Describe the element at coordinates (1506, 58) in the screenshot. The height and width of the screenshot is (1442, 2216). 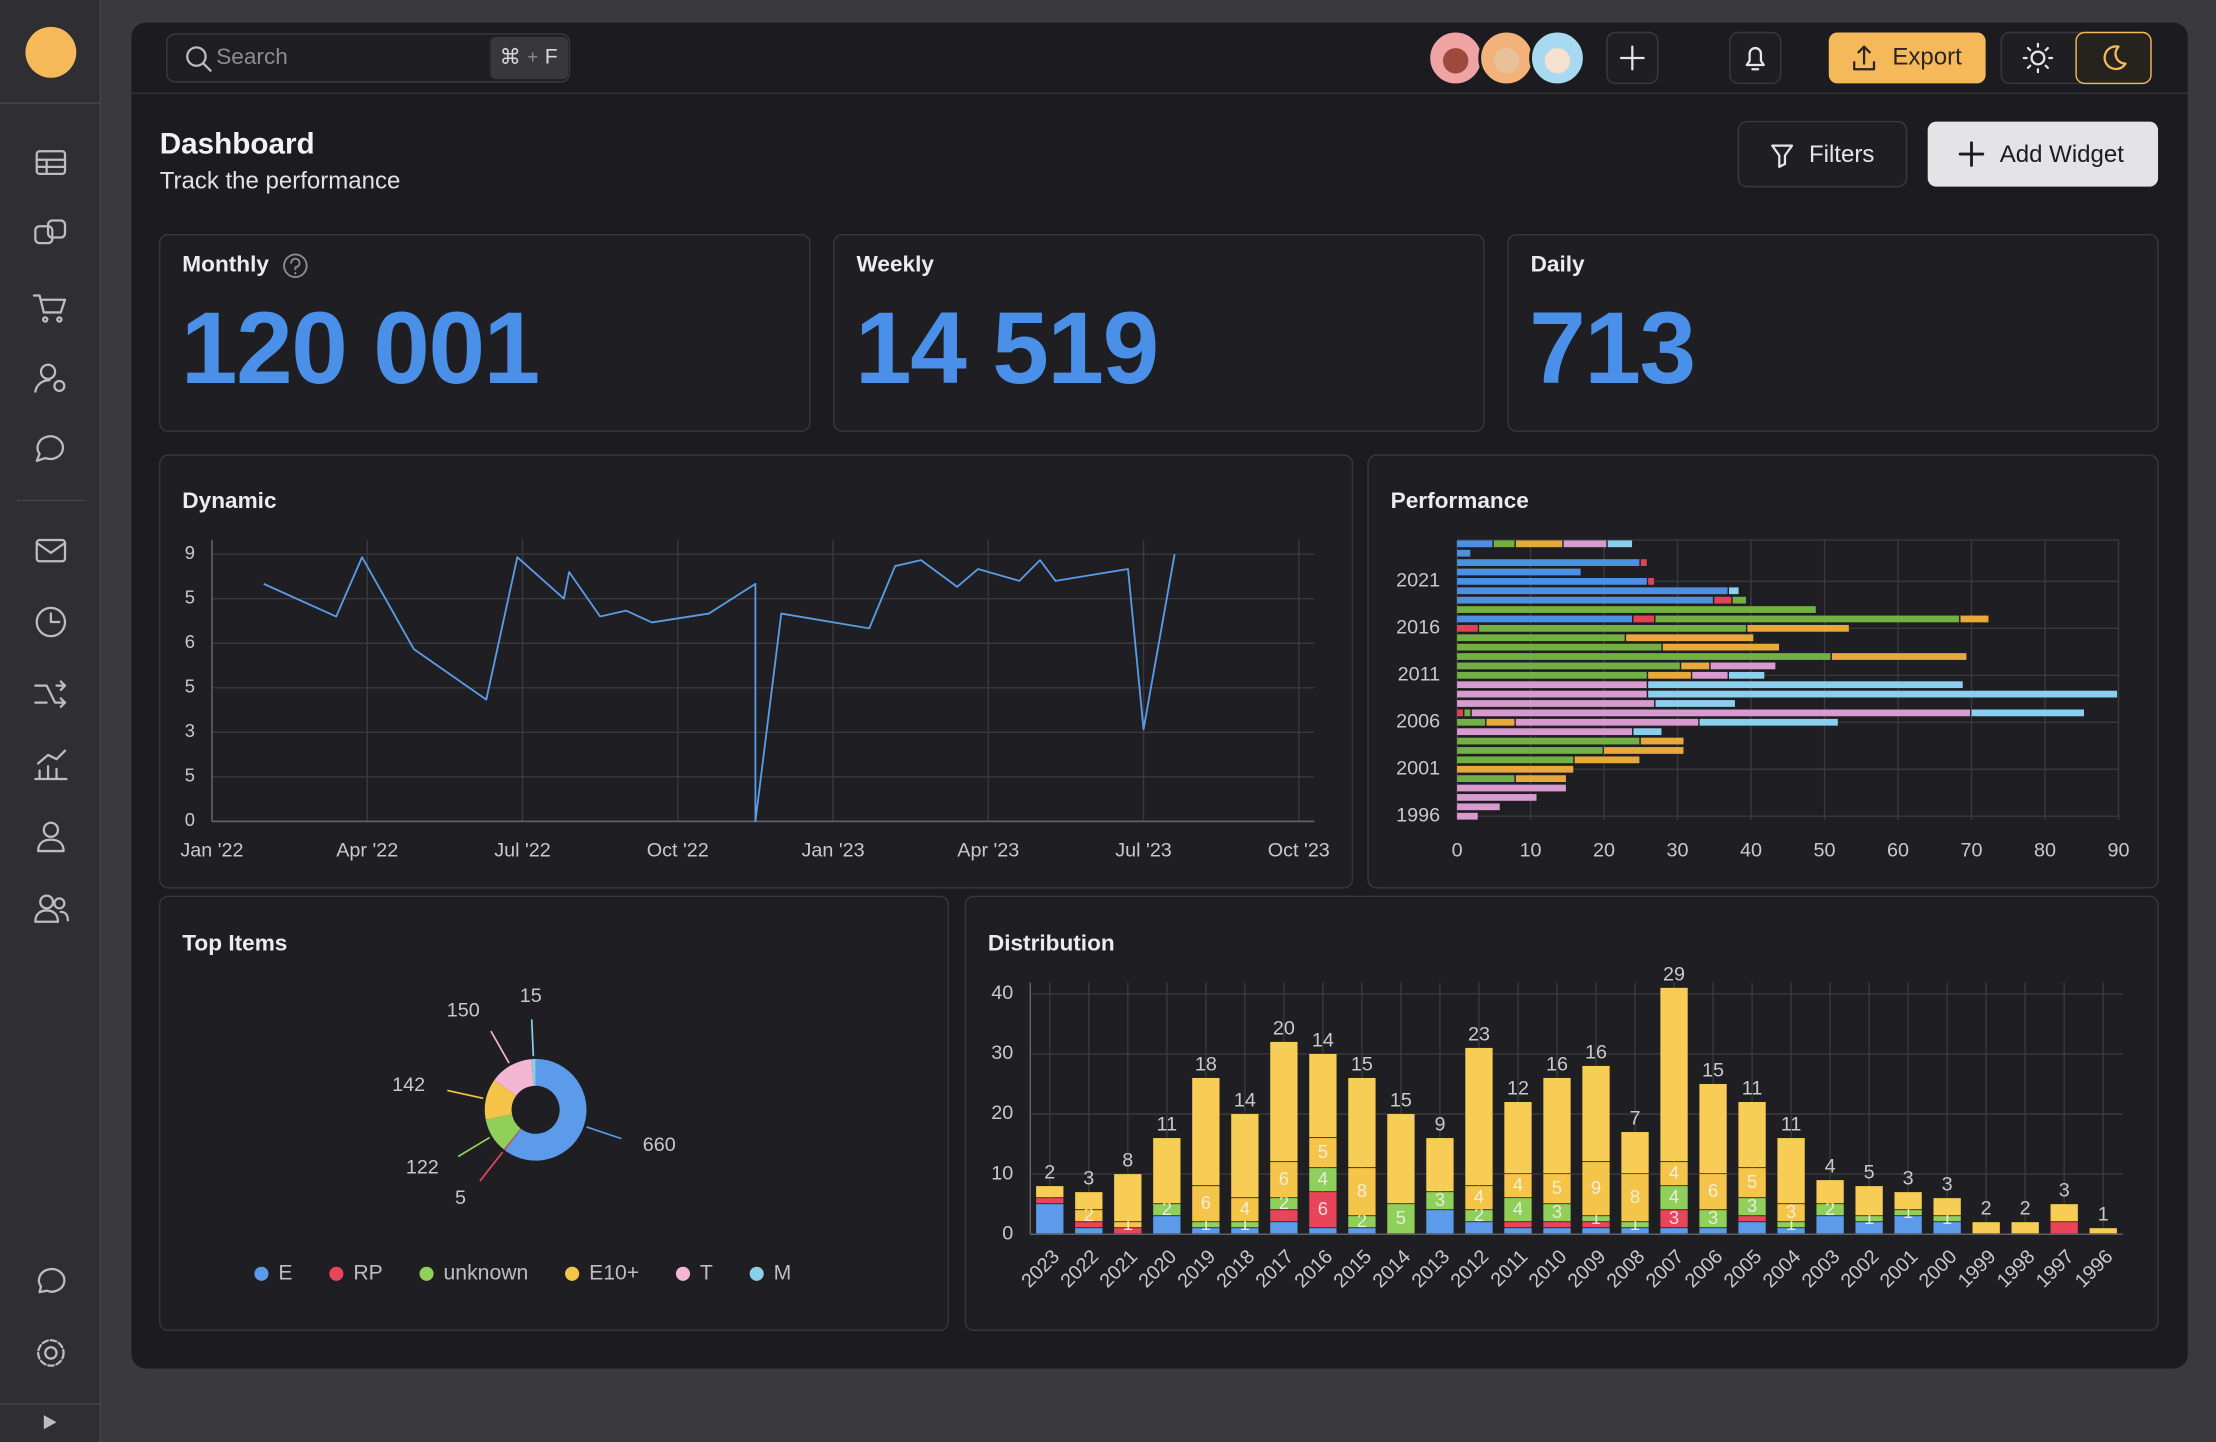
I see `avatars` at that location.